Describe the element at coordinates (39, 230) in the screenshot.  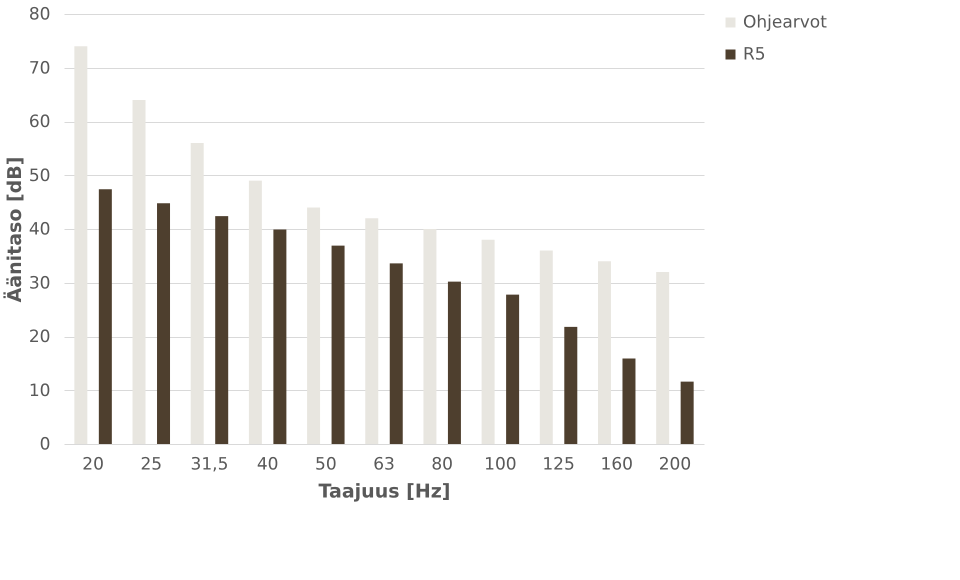
I see `y-tick-label: 40` at that location.